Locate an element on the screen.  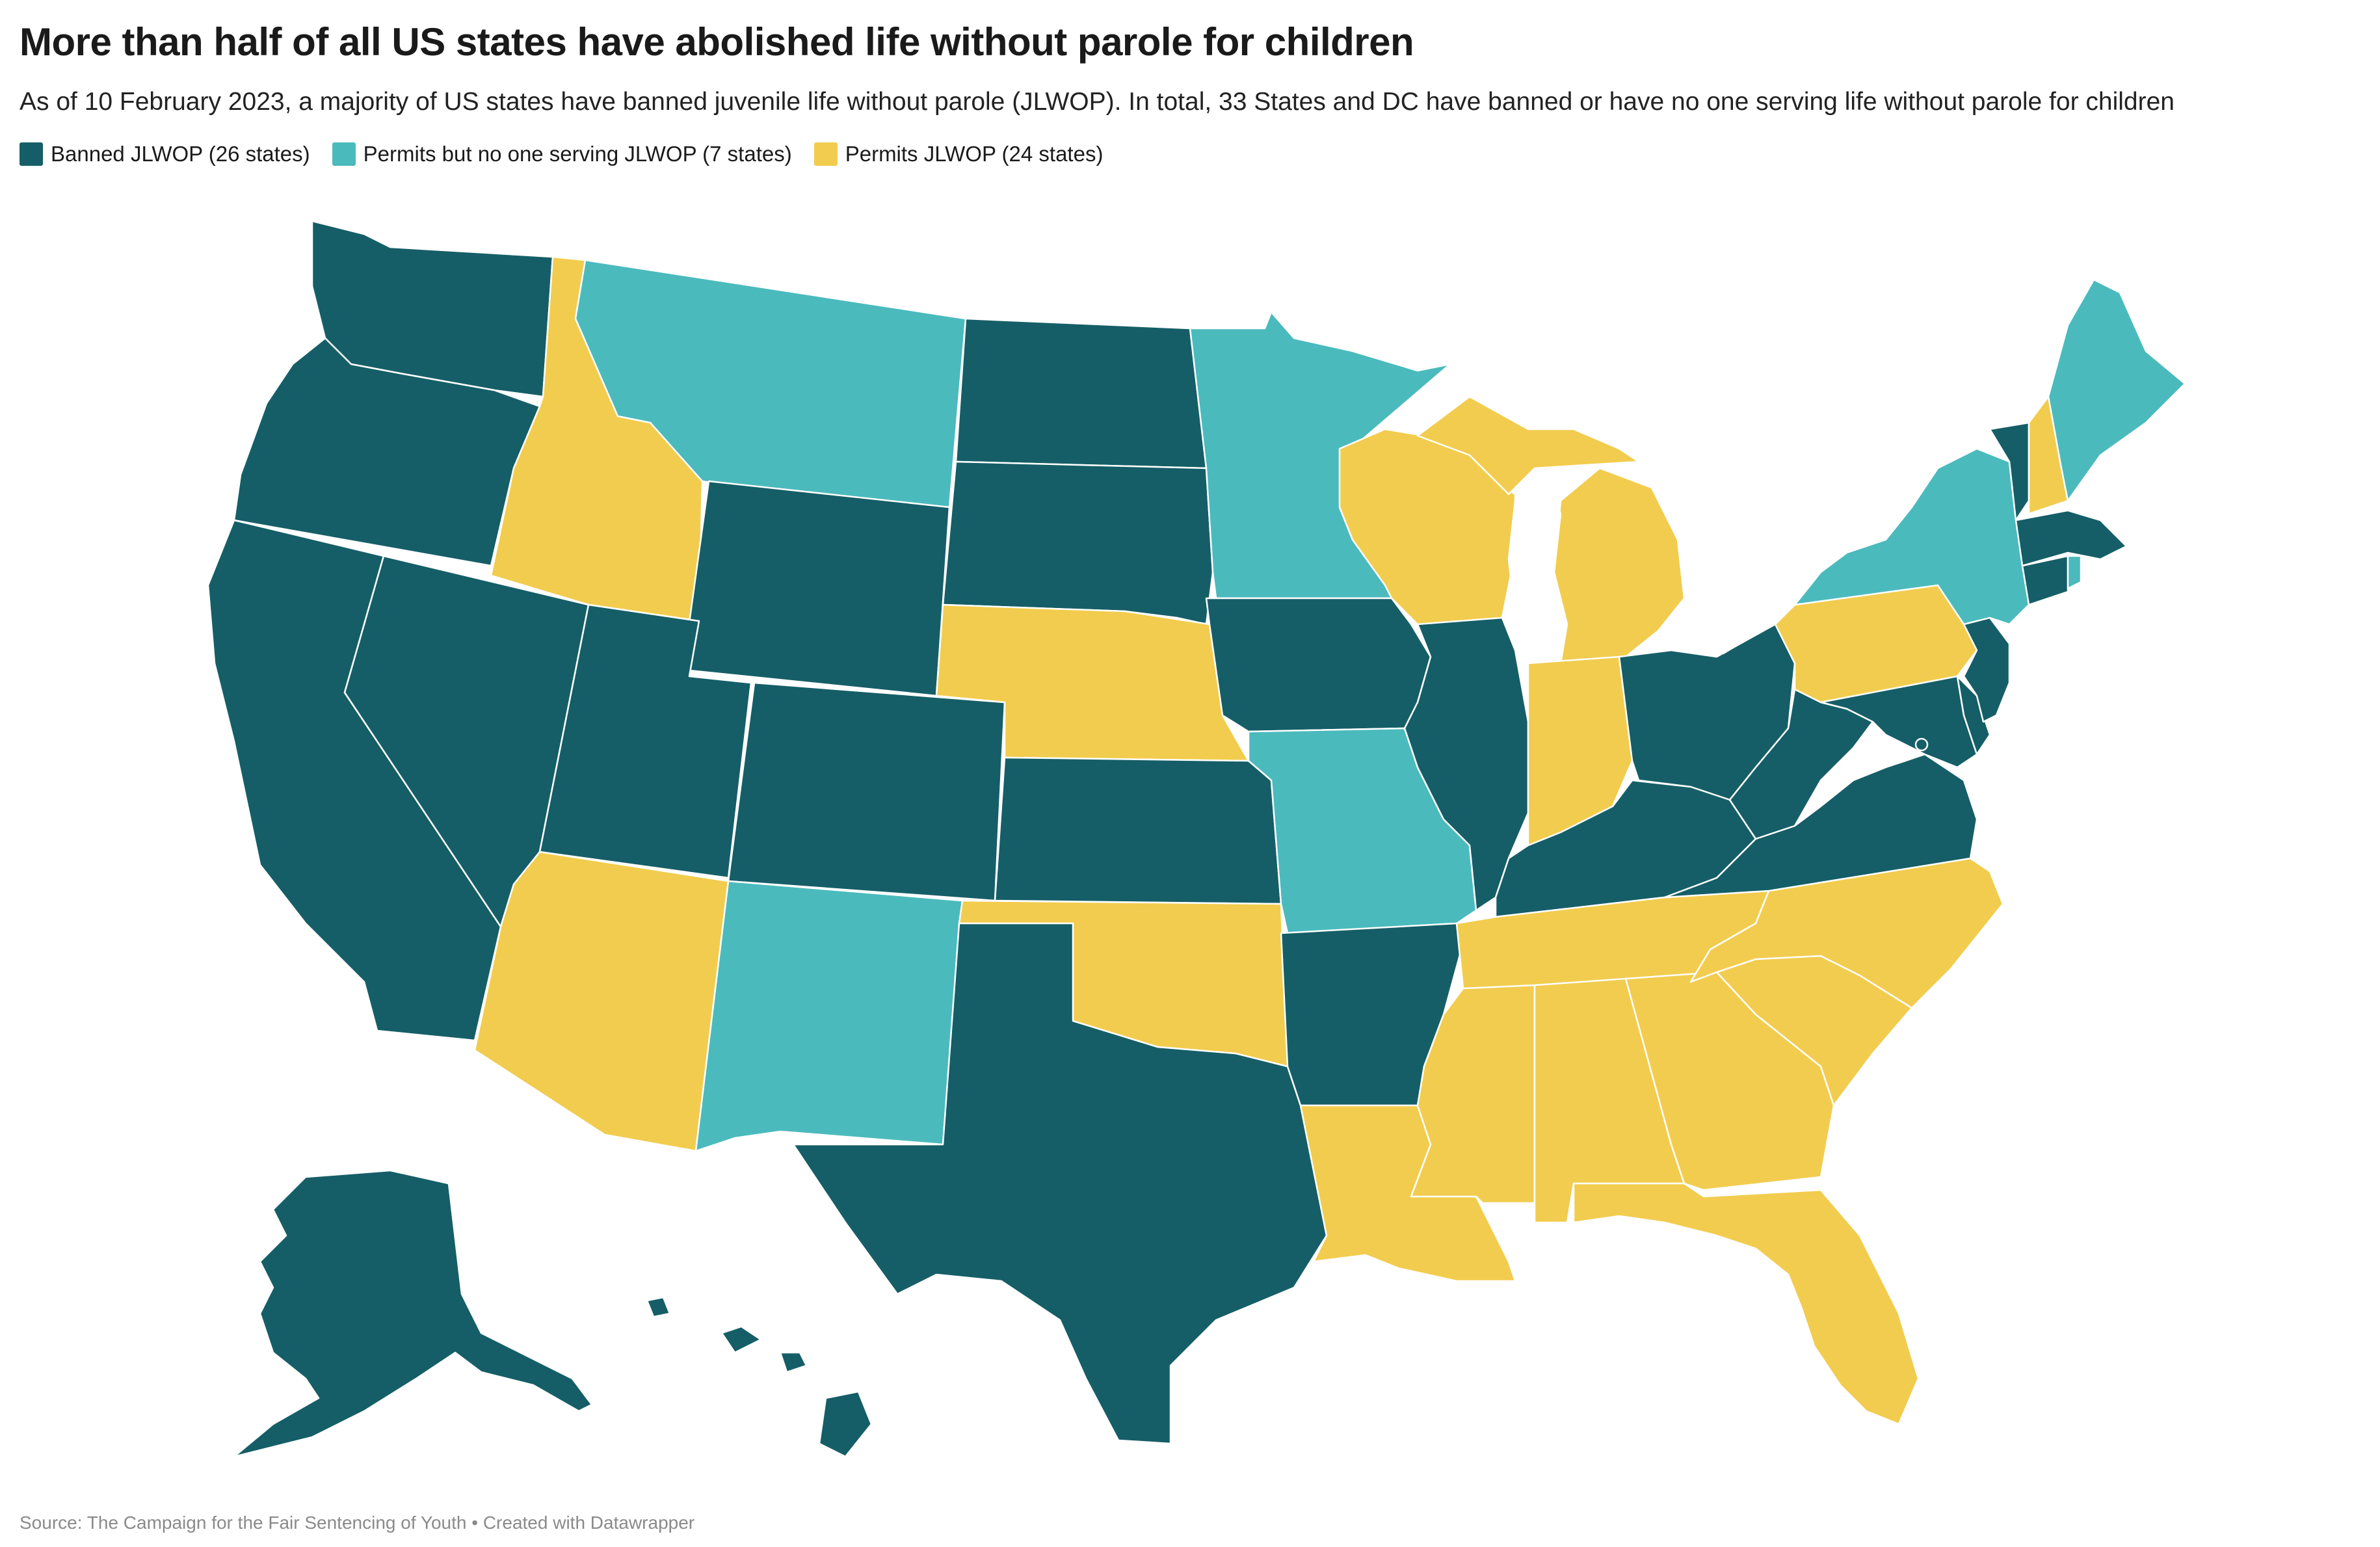
legend-item-banned: Banned JLWOP (26 states) is located at coordinates (165, 154).